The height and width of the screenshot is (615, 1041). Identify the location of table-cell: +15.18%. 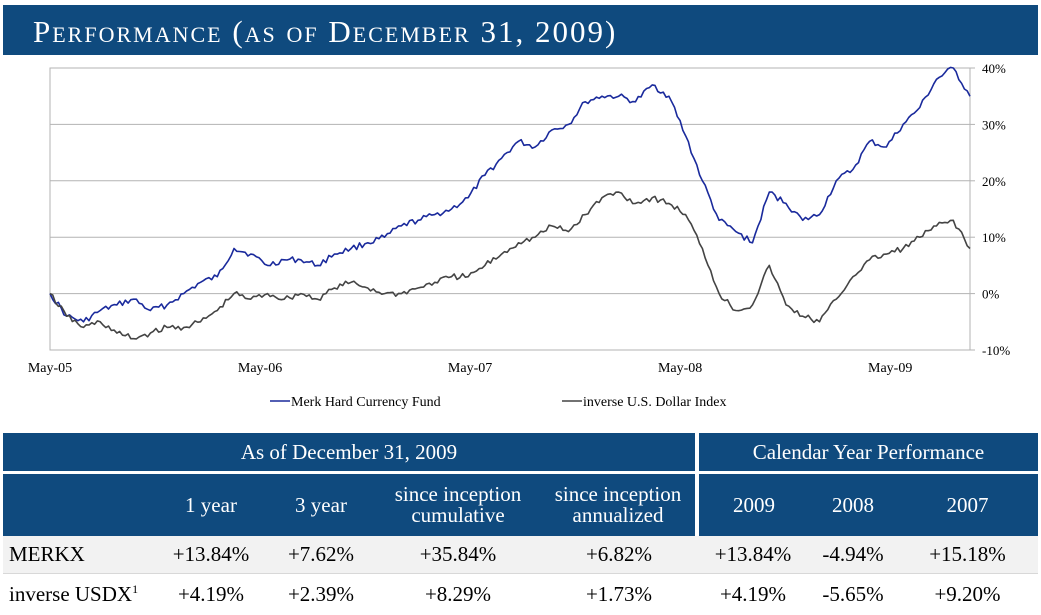
(968, 555).